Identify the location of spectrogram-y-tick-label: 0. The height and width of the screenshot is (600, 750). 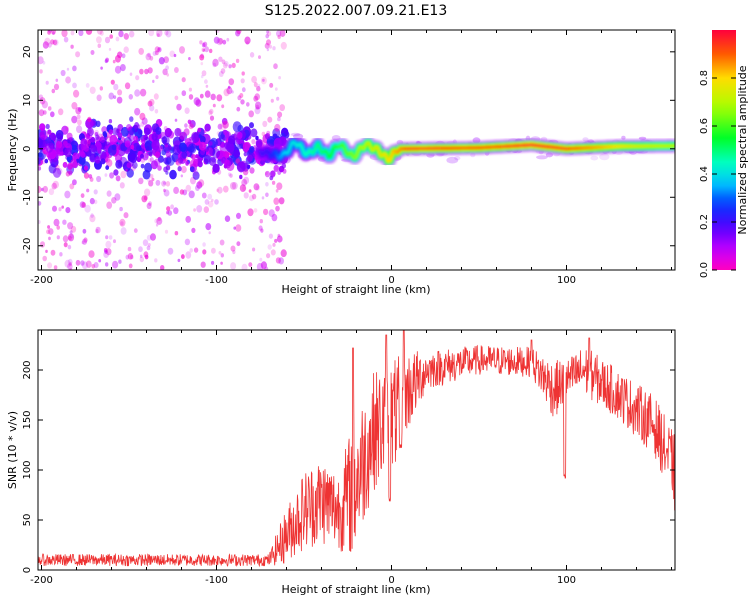
(27, 149).